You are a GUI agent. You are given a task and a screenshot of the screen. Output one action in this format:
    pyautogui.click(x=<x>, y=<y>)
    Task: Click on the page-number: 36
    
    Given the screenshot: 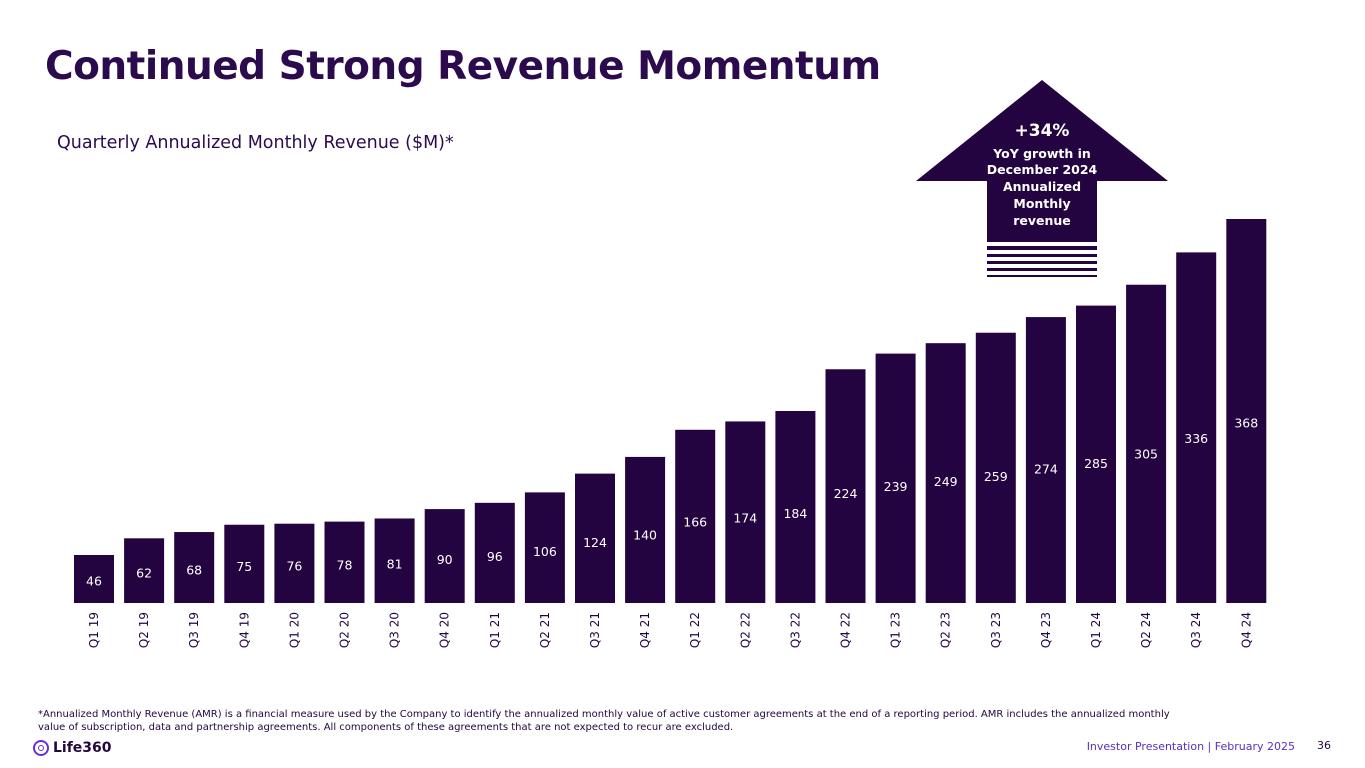 What is the action you would take?
    pyautogui.click(x=1324, y=745)
    